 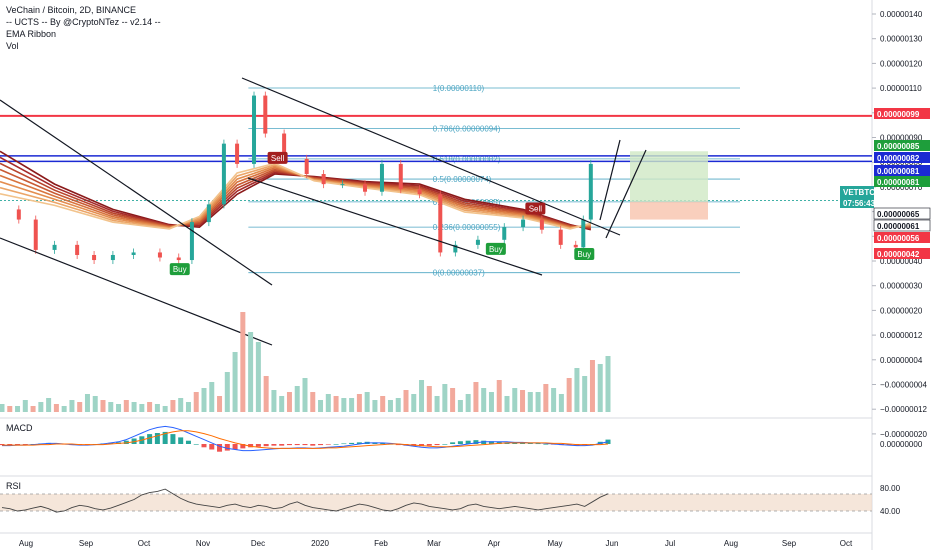 What do you see at coordinates (898, 114) in the screenshot?
I see `price-tag-label: 0.00000099` at bounding box center [898, 114].